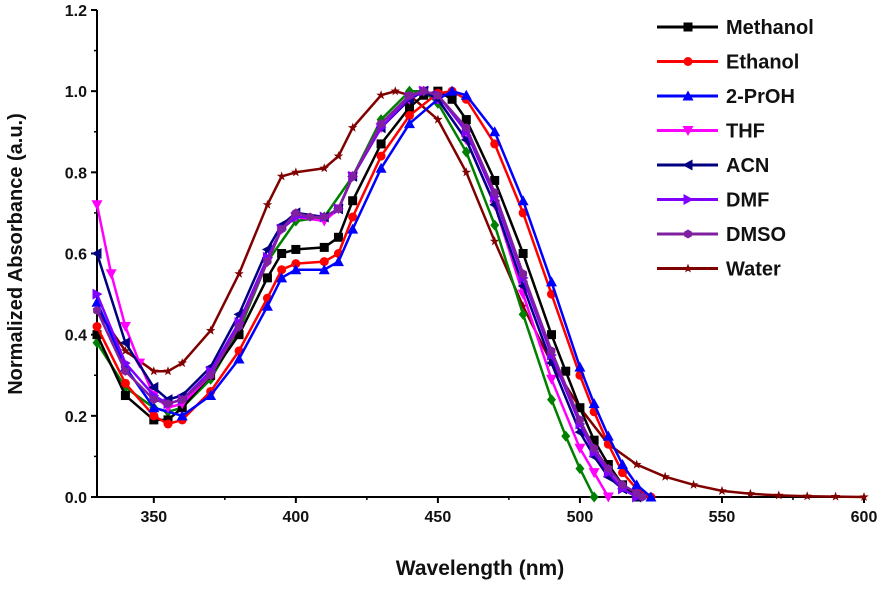 Image resolution: width=882 pixels, height=589 pixels. Describe the element at coordinates (153, 517) in the screenshot. I see `x-tick-label: 350` at that location.